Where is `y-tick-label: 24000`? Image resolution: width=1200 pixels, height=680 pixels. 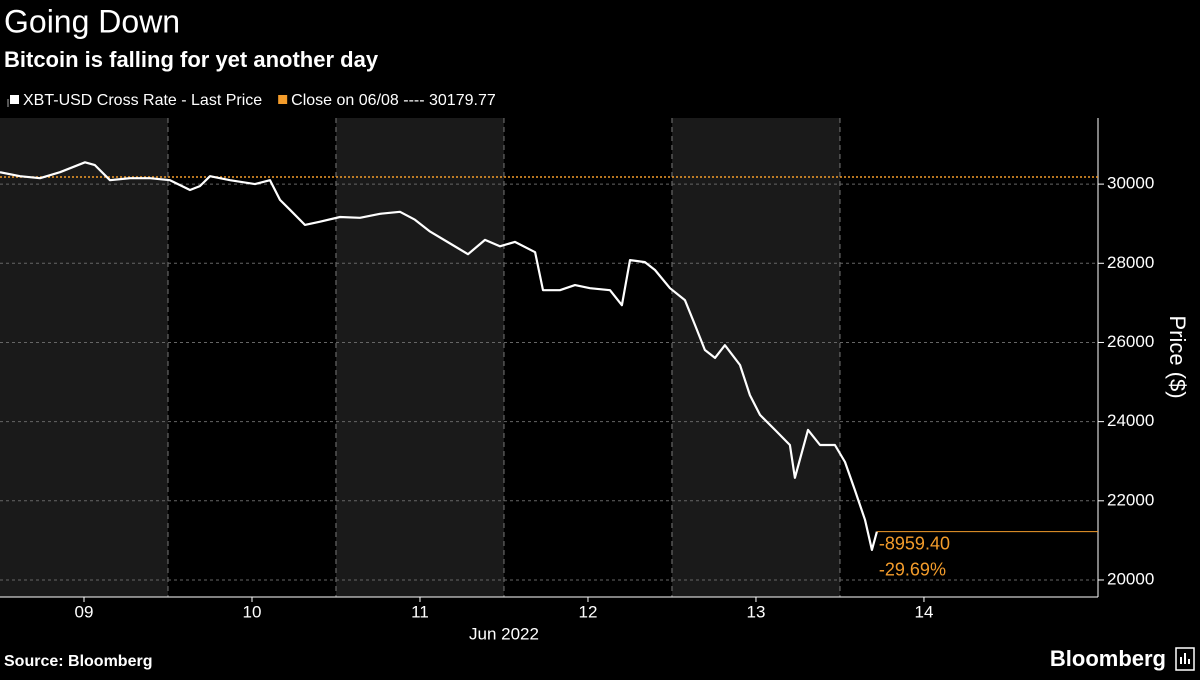 y-tick-label: 24000 is located at coordinates (1130, 420).